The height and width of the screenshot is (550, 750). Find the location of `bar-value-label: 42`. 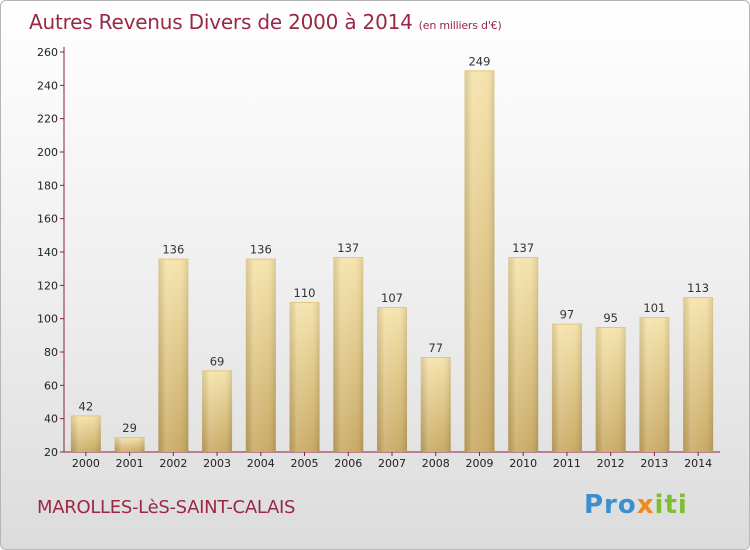

bar-value-label: 42 is located at coordinates (86, 406).